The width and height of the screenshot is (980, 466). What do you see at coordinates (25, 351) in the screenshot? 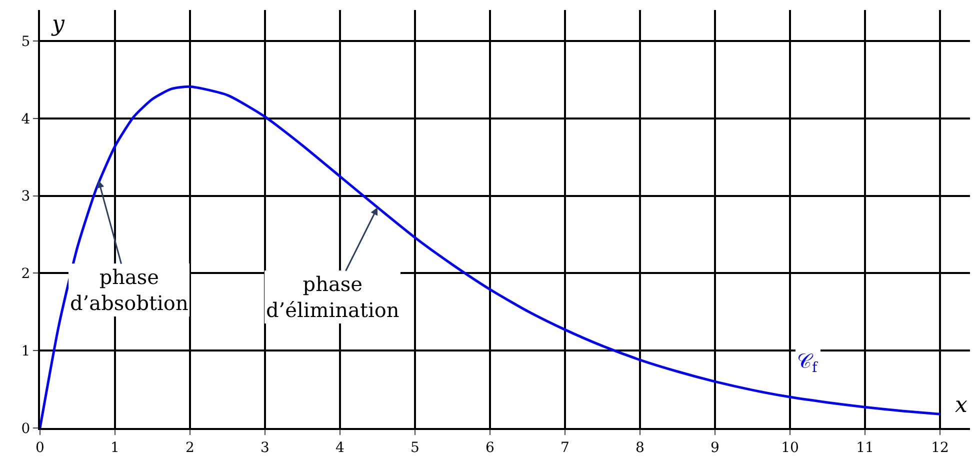
I see `y-tick-label: 1` at bounding box center [25, 351].